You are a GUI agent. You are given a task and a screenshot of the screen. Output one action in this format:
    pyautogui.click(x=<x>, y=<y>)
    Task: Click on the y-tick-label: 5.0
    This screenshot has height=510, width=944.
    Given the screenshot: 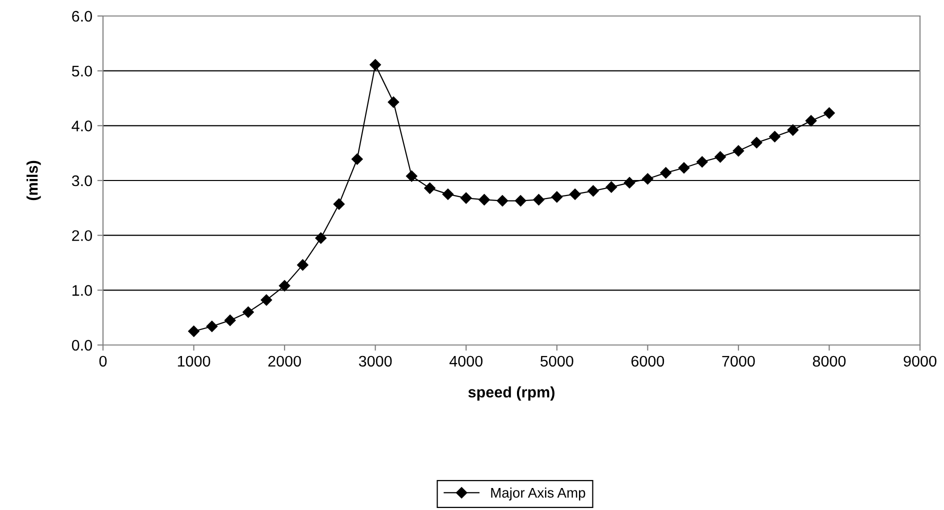 What is the action you would take?
    pyautogui.click(x=82, y=71)
    